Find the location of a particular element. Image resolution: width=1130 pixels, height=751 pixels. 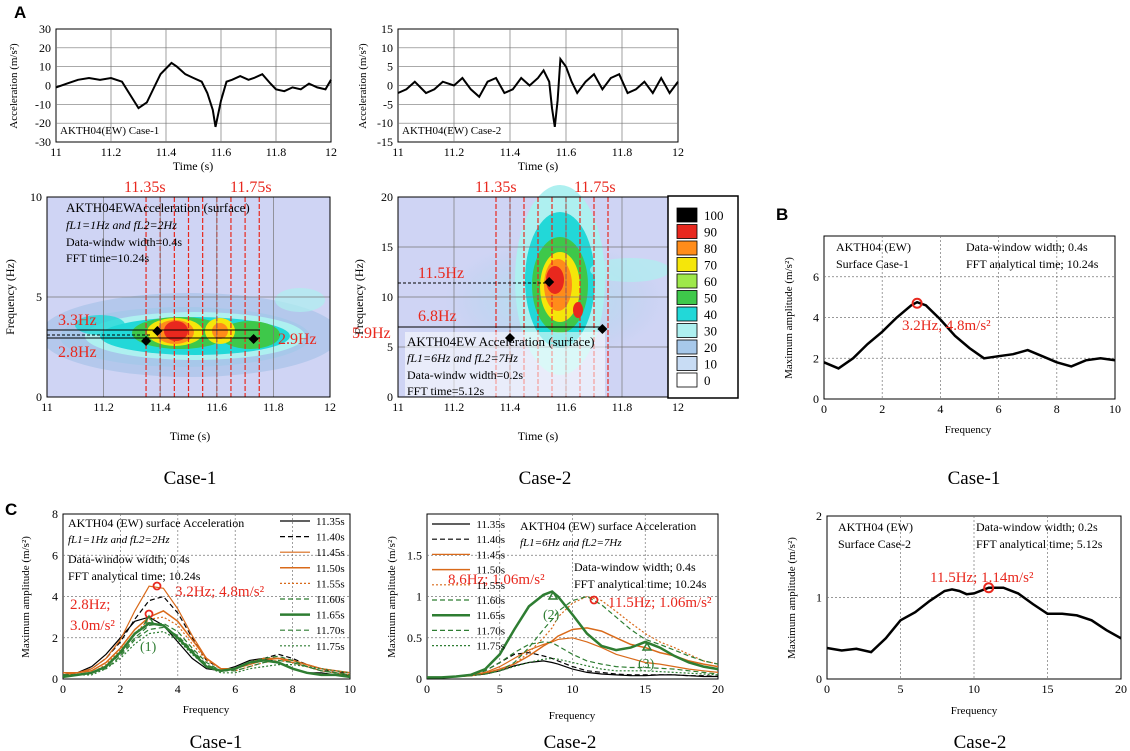

contour-legend-label: 20 is located at coordinates (710, 347).